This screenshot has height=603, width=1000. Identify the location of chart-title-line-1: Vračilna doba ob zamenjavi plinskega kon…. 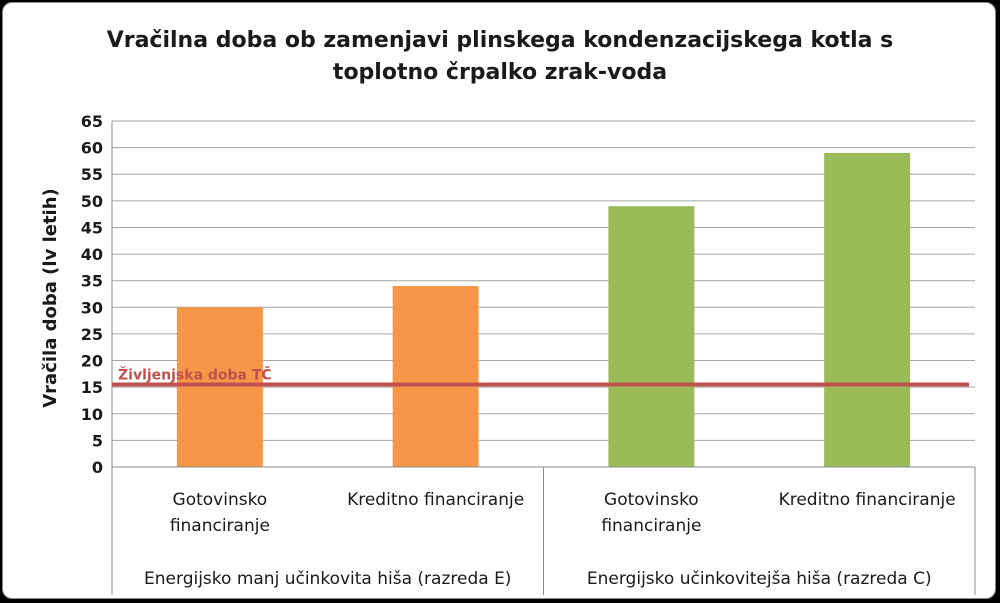
(500, 40).